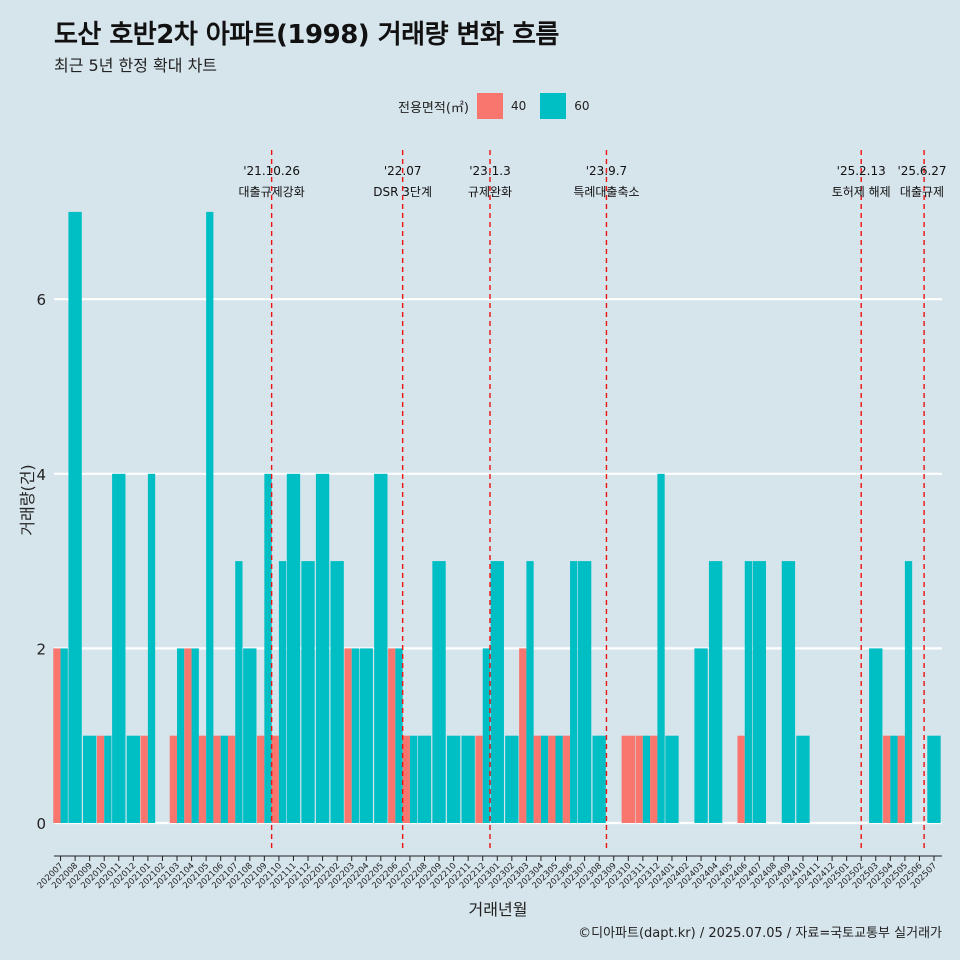  Describe the element at coordinates (489, 171) in the screenshot. I see `event-date-label: '23.1.3` at that location.